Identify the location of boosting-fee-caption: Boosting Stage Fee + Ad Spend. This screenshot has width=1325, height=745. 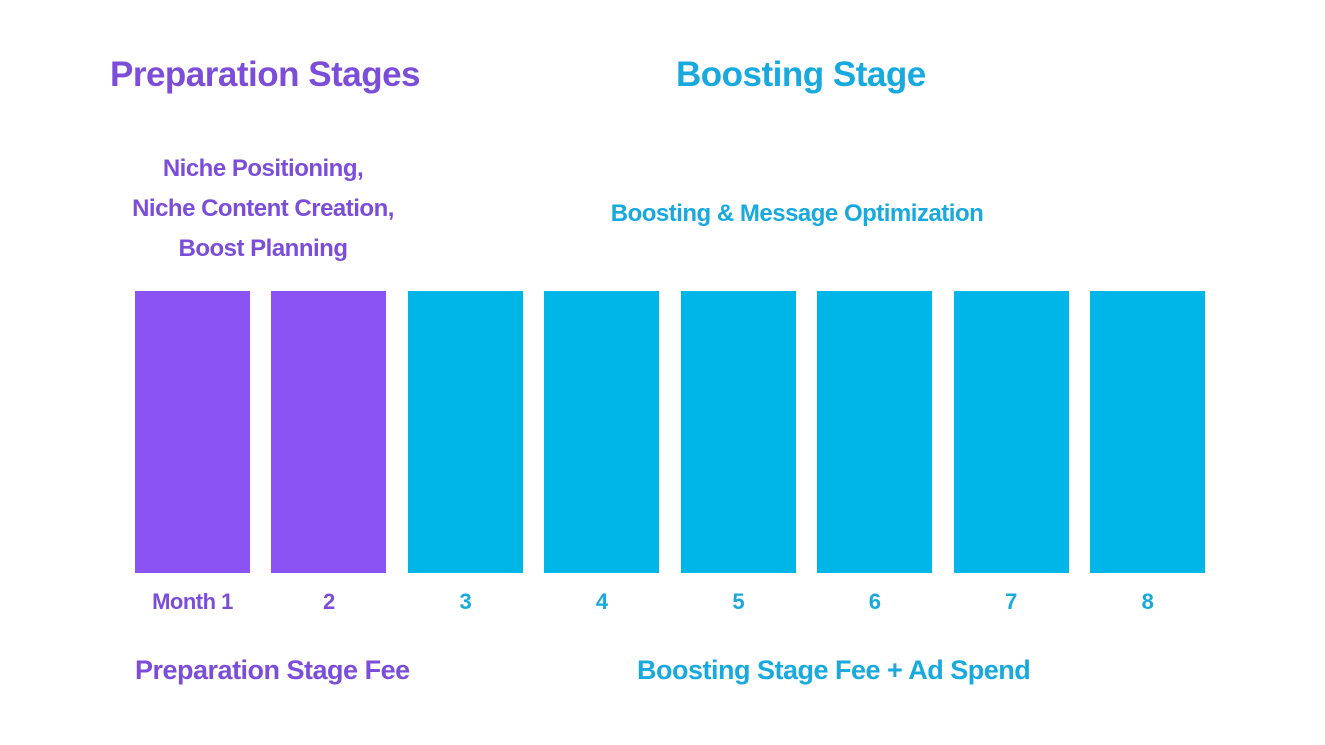
(834, 670).